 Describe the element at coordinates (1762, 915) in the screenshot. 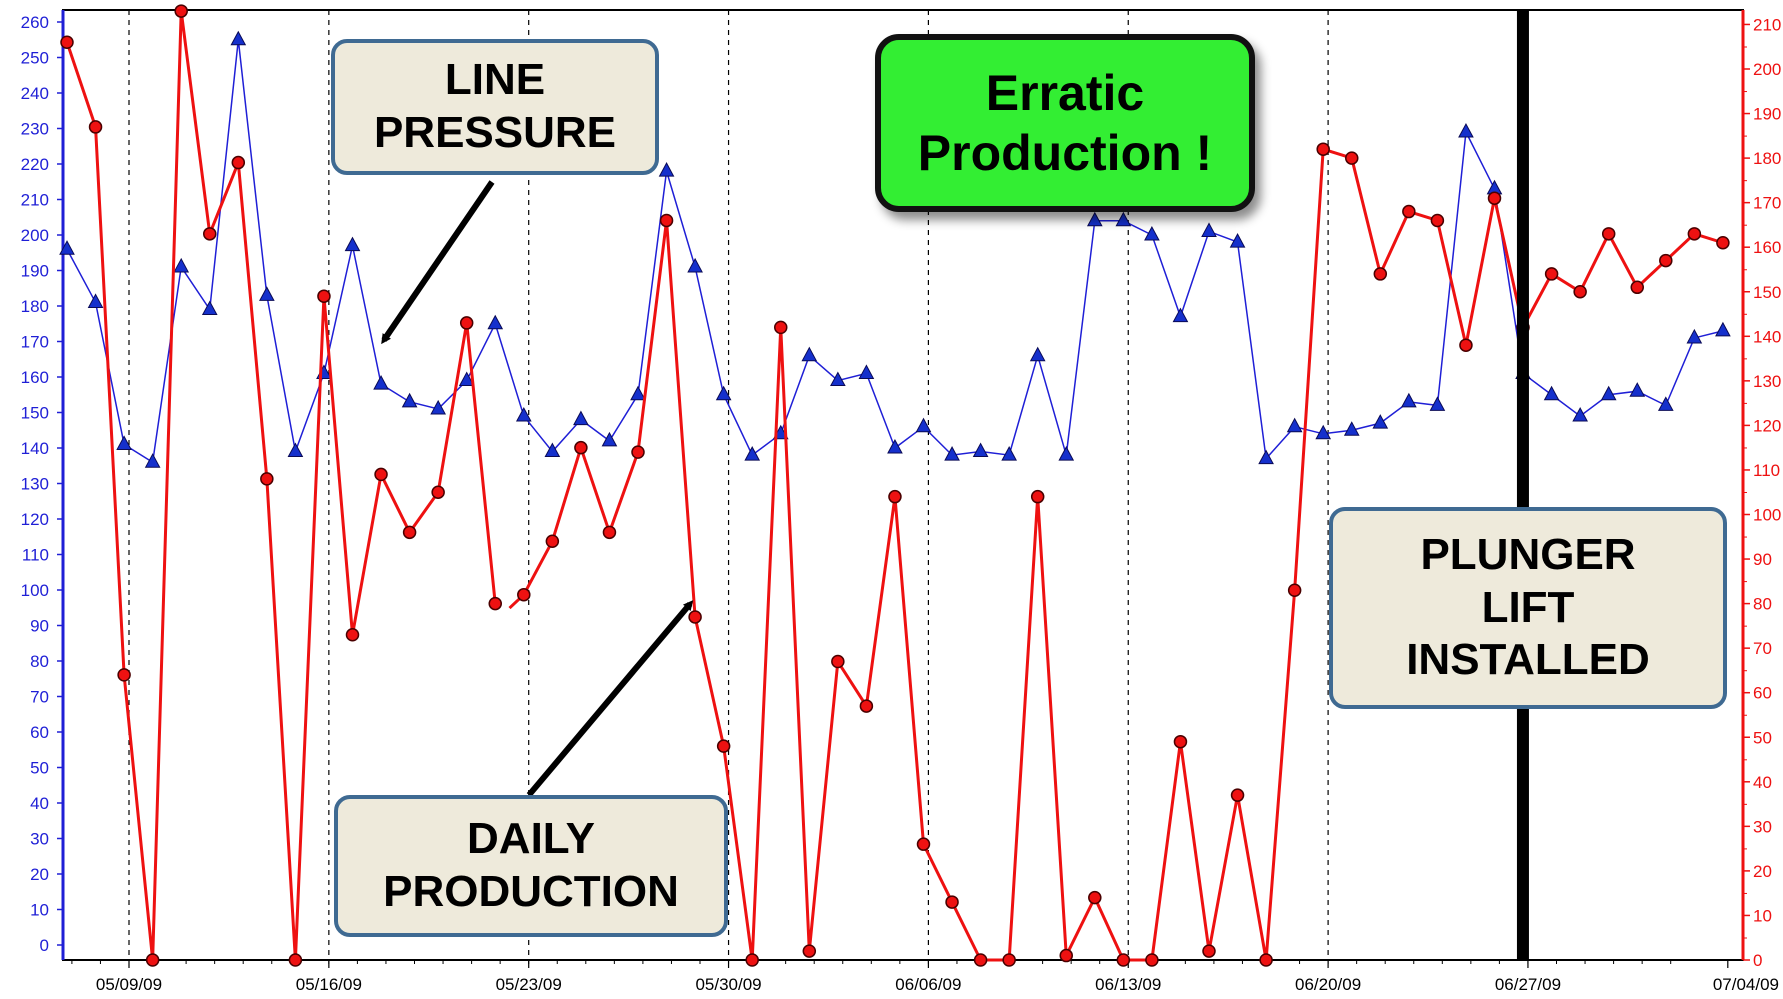

I see `right-tick-label: 10` at that location.